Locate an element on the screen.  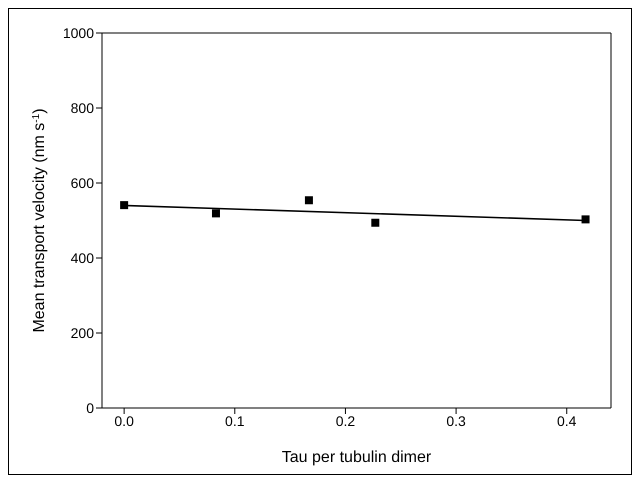
y-tick-label: 600 is located at coordinates (82, 182).